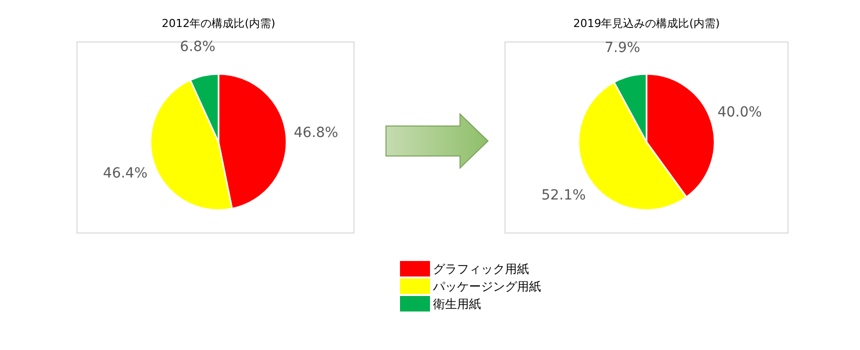 The width and height of the screenshot is (860, 350). What do you see at coordinates (622, 48) in the screenshot?
I see `data-label: 7.9%` at bounding box center [622, 48].